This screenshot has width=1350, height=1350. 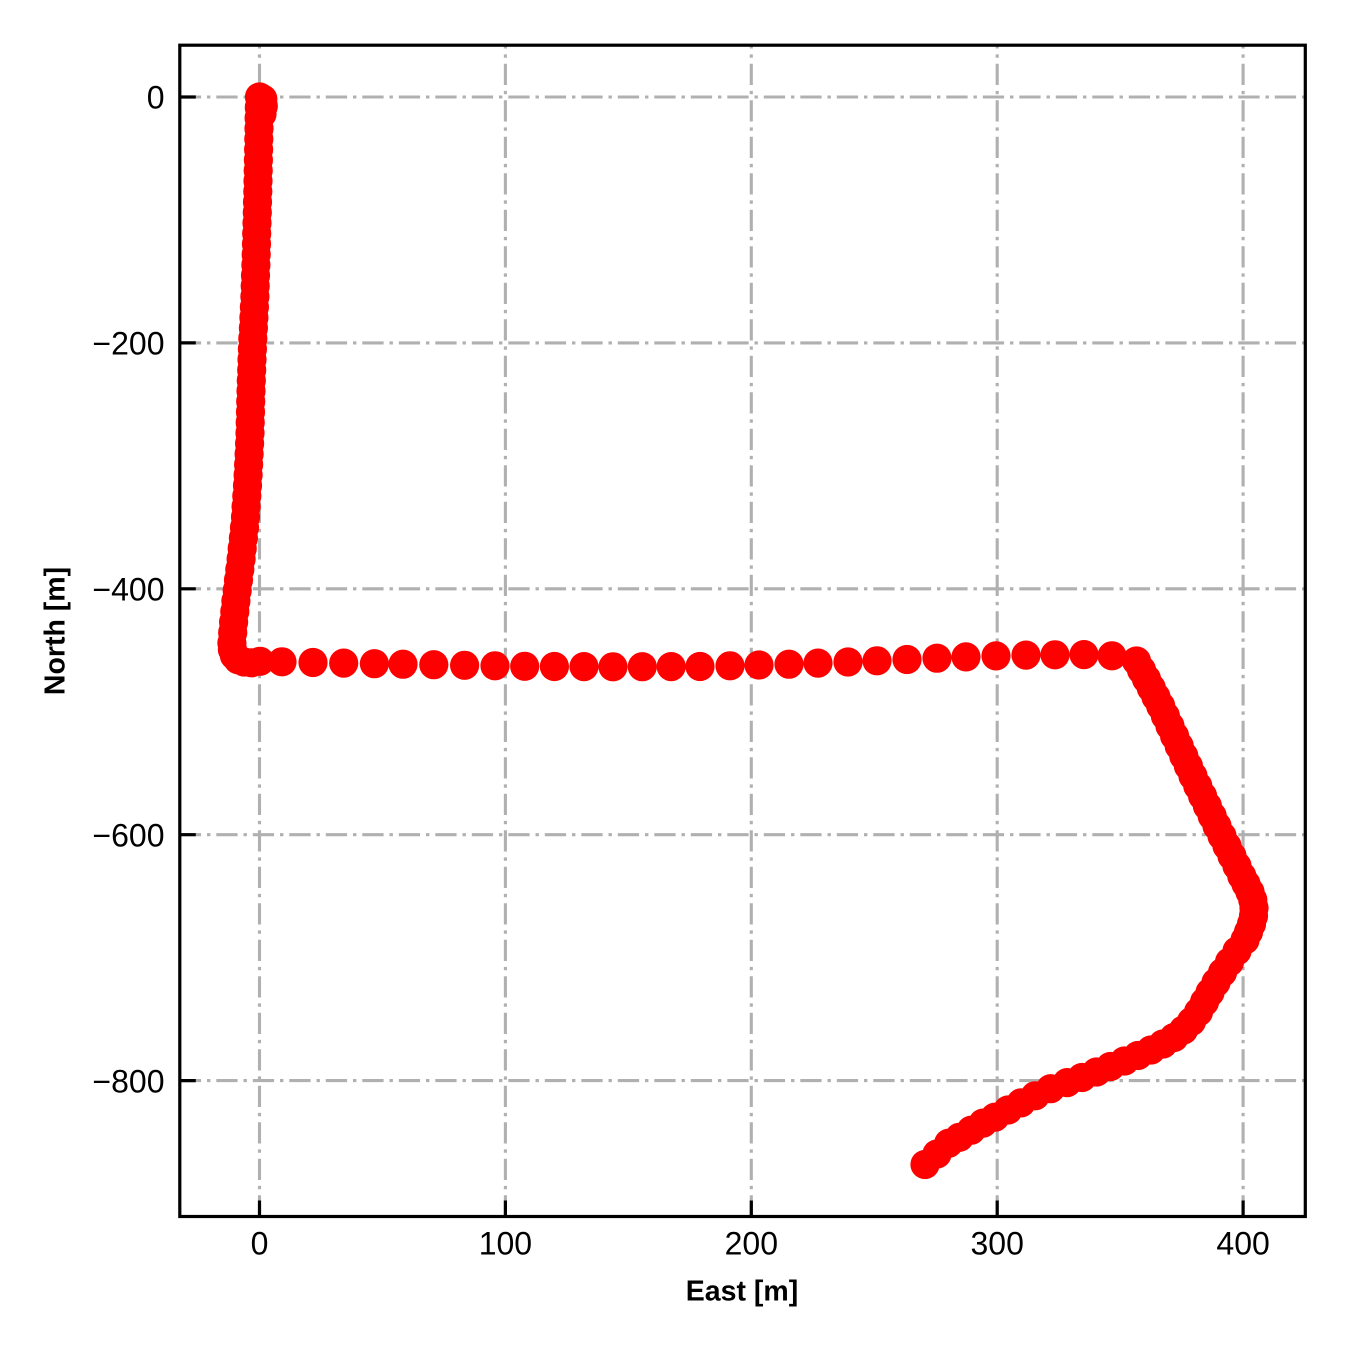 What do you see at coordinates (128, 590) in the screenshot?
I see `svg-text: −400` at bounding box center [128, 590].